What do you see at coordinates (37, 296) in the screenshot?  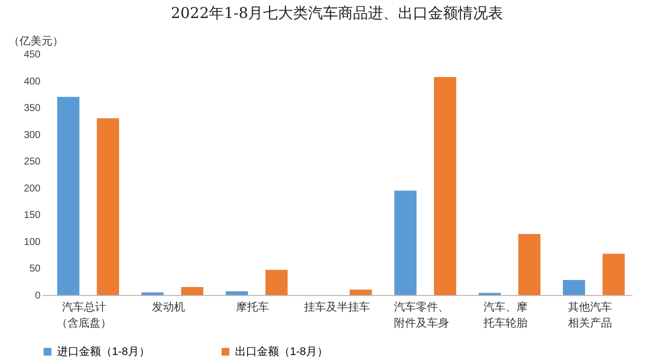 I see `y-tick-label: 0` at bounding box center [37, 296].